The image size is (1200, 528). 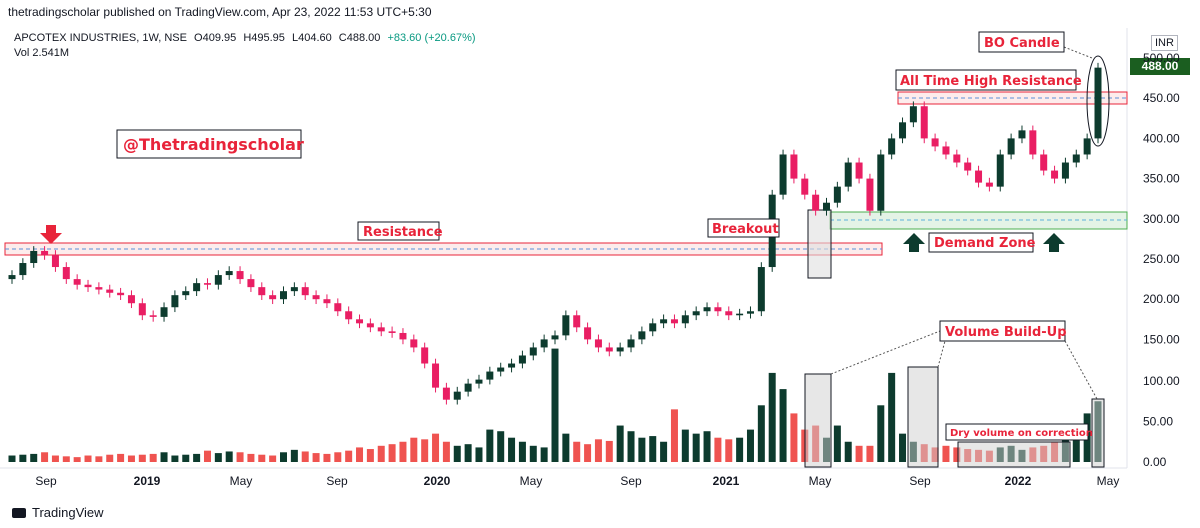 What do you see at coordinates (100, 38) in the screenshot?
I see `symbol-name: APCOTEX INDUSTRIES, 1W, NSE` at bounding box center [100, 38].